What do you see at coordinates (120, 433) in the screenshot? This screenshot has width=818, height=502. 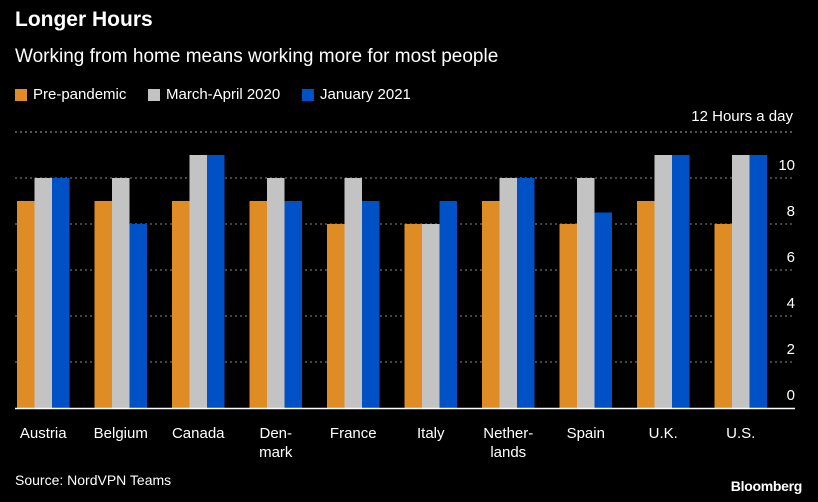 I see `x-tick-label: Belgium` at bounding box center [120, 433].